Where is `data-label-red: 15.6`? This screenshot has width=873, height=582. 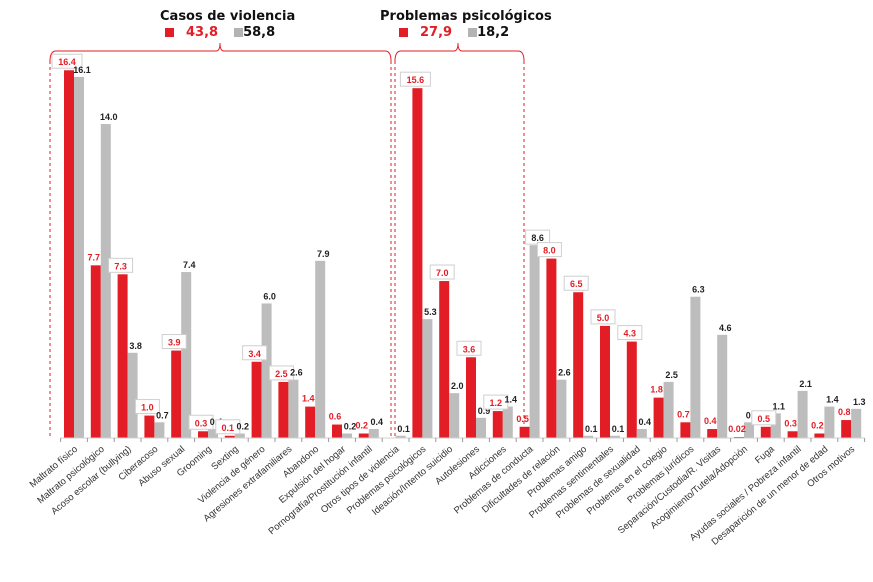 data-label-red: 15.6 is located at coordinates (416, 80).